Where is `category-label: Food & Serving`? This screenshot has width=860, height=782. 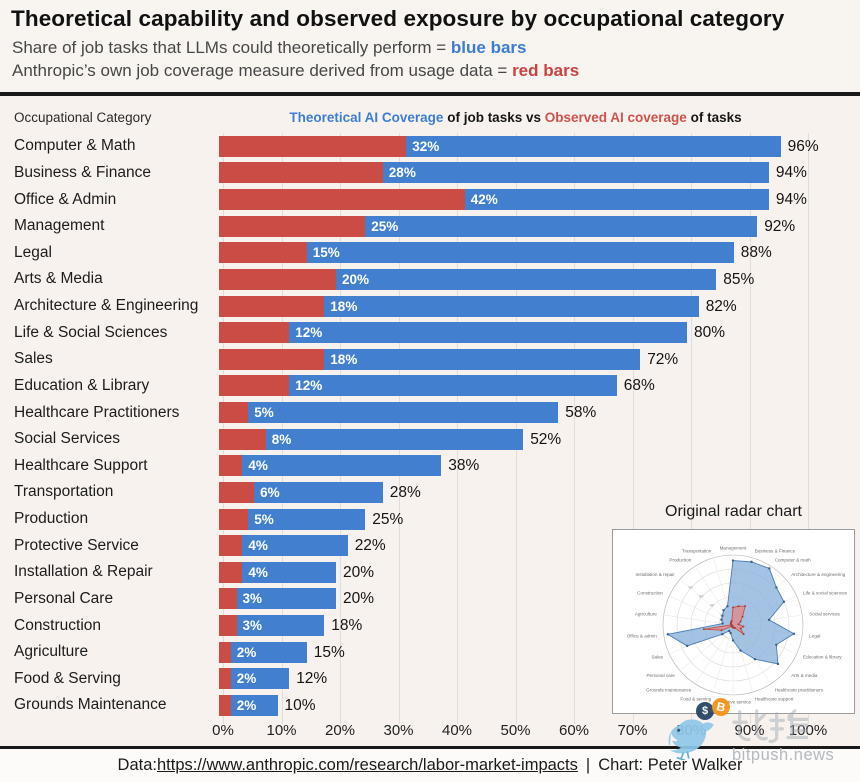
category-label: Food & Serving is located at coordinates (67, 678).